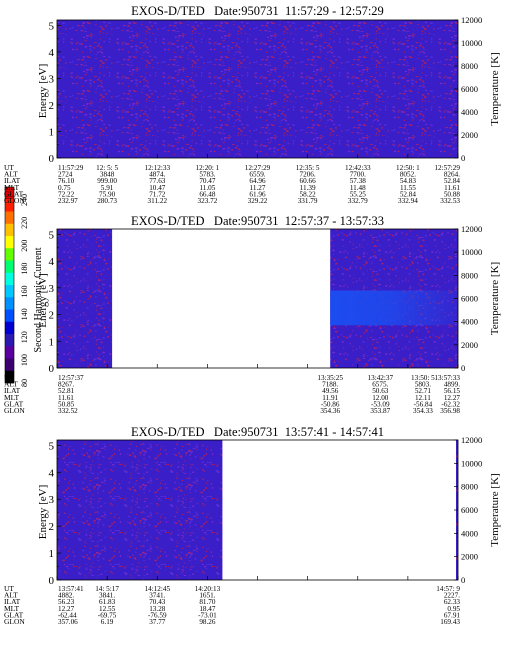  I want to click on ephemeris-value: 8052., so click(408, 175).